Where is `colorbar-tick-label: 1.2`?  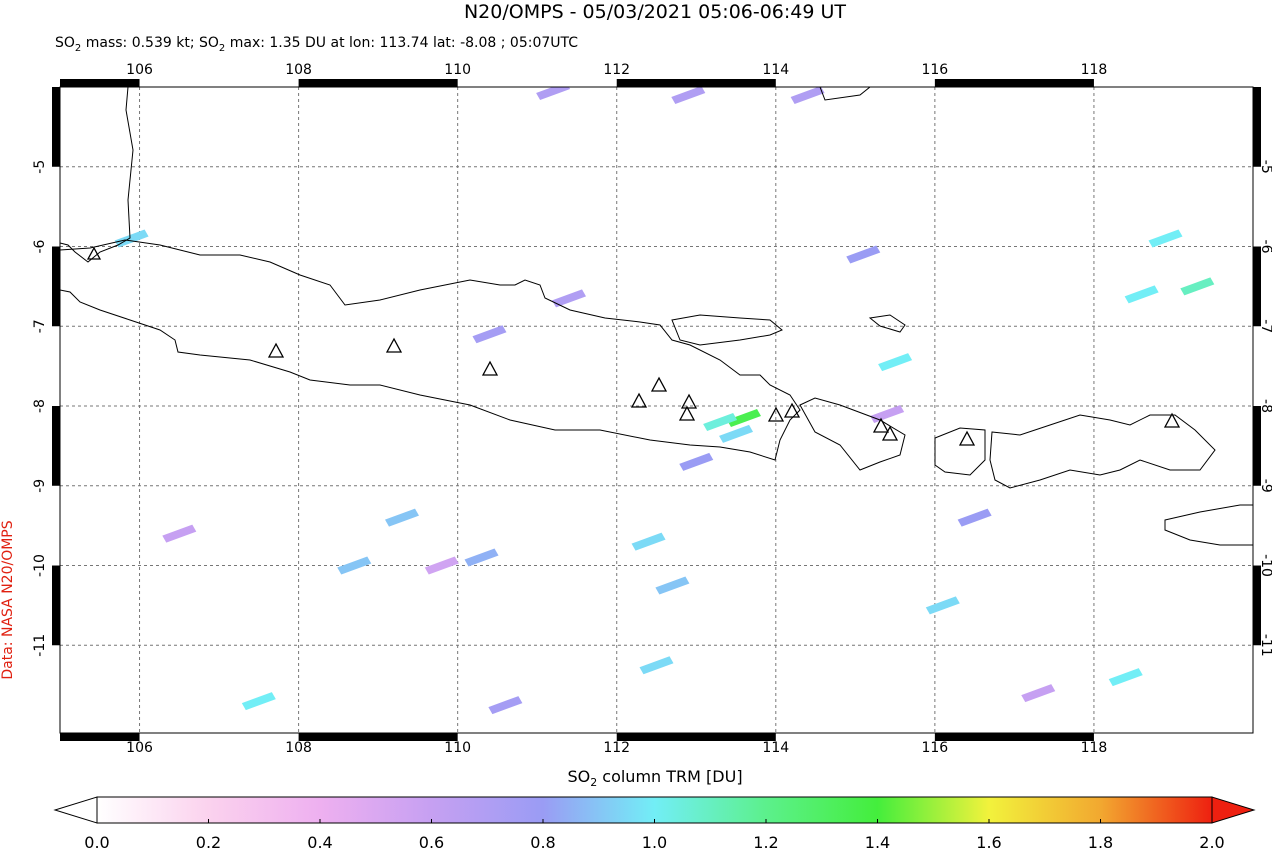 colorbar-tick-label: 1.2 is located at coordinates (765, 842).